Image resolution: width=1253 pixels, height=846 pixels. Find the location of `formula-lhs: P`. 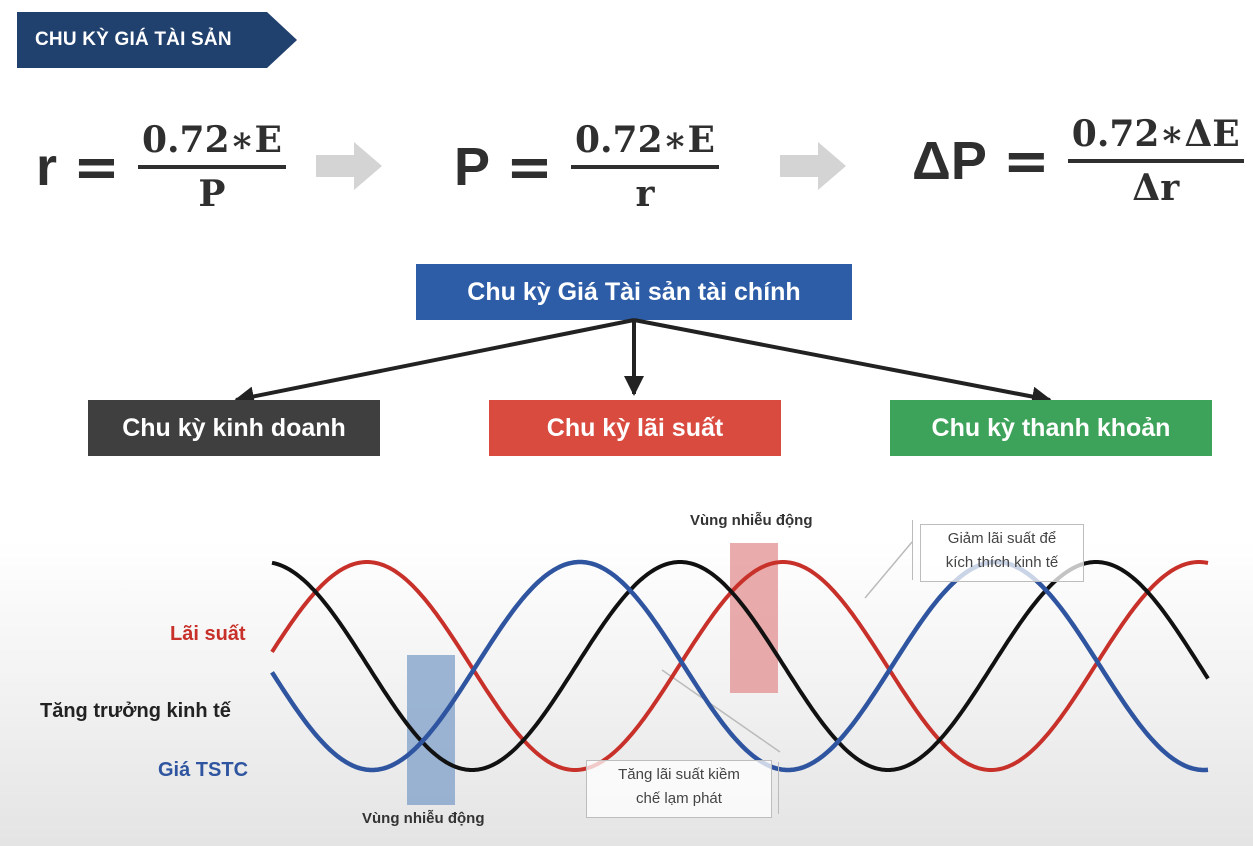

formula-lhs: P is located at coordinates (472, 167).